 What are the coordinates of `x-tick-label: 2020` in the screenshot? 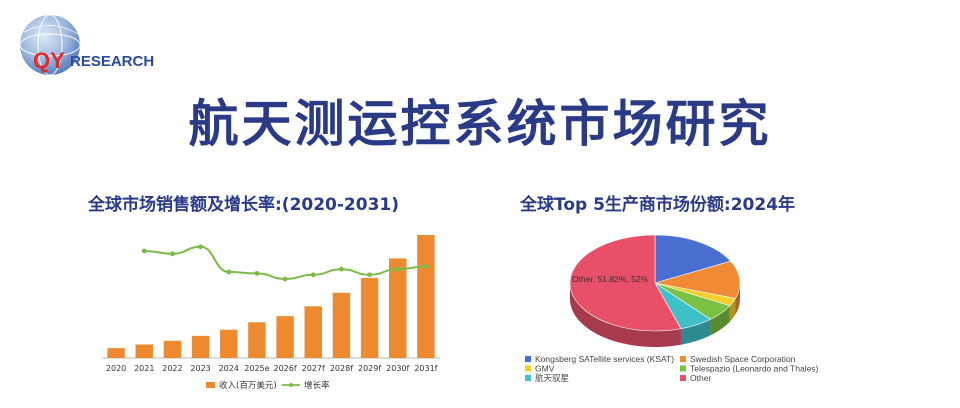 It's located at (116, 368).